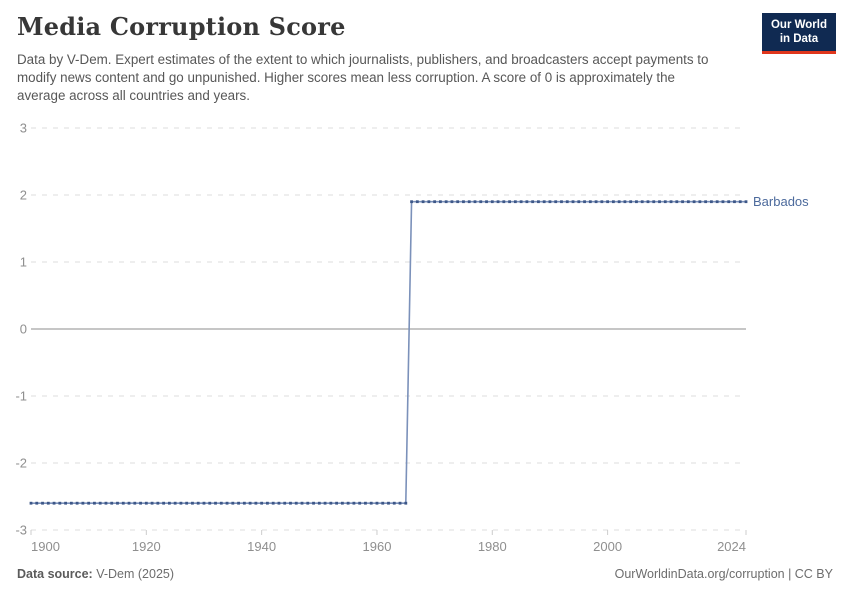 This screenshot has height=600, width=850. What do you see at coordinates (798, 33) in the screenshot?
I see `owid-logo: Our World in Data` at bounding box center [798, 33].